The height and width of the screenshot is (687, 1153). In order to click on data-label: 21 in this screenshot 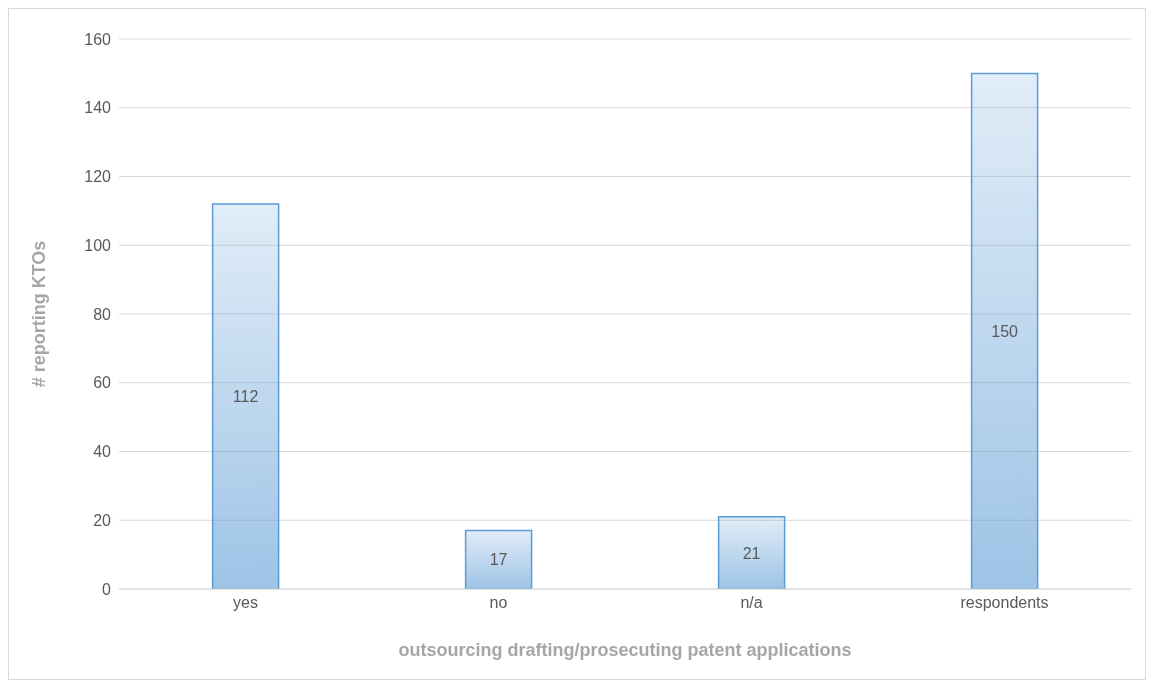, I will do `click(751, 553)`.